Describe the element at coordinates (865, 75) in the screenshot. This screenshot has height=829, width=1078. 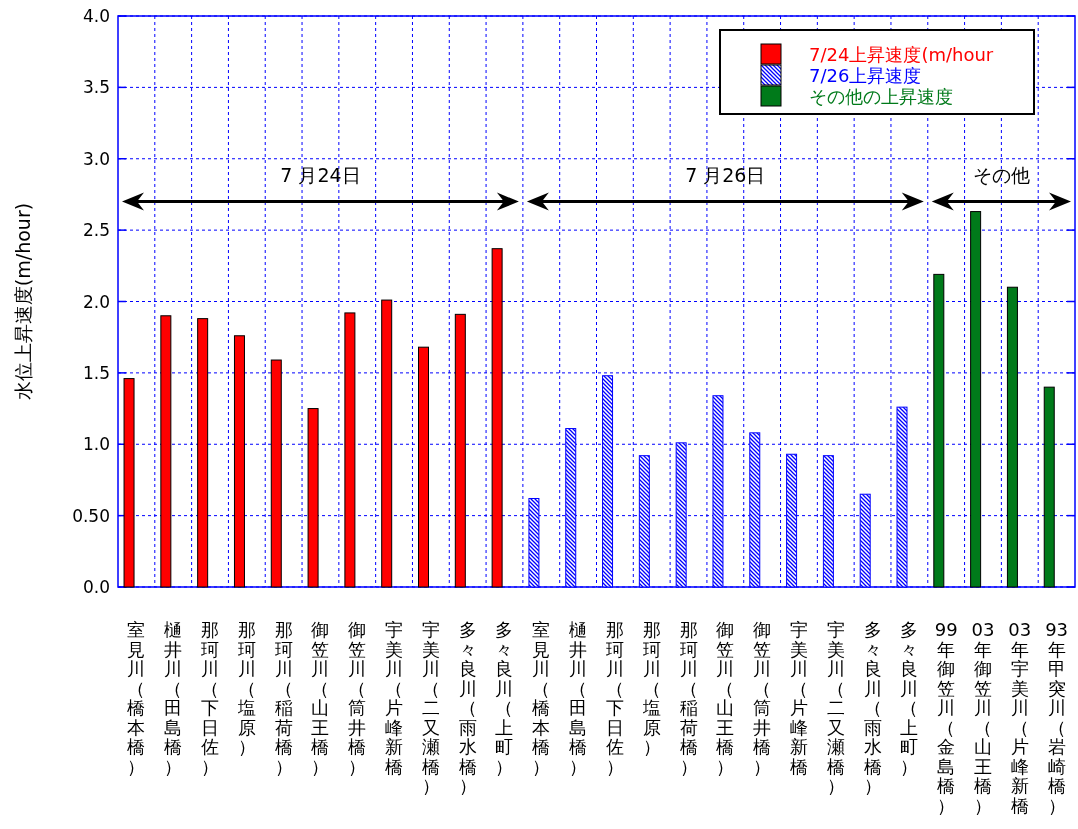
I see `legend-label: 7/26上昇速度` at that location.